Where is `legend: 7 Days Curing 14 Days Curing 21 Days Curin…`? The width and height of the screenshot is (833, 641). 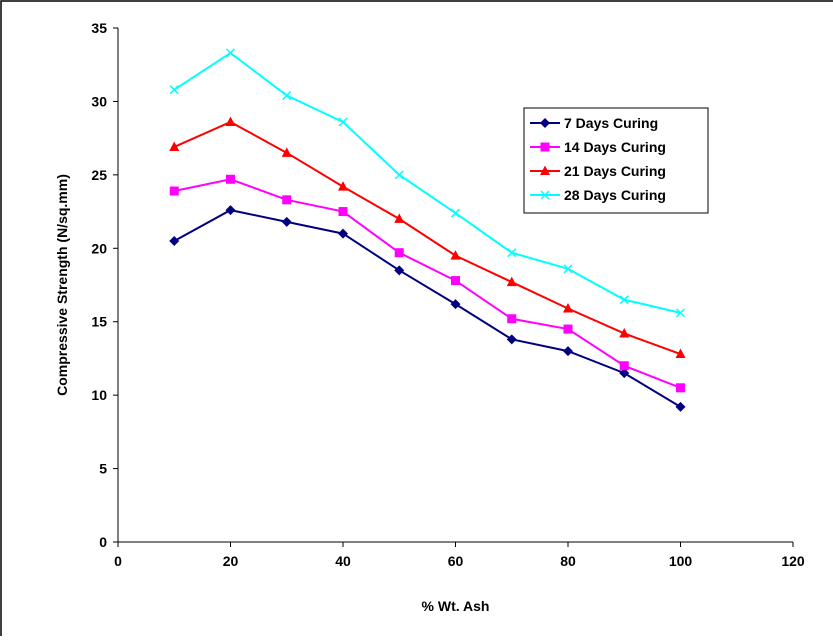 legend: 7 Days Curing 14 Days Curing 21 Days Curin… is located at coordinates (616, 160).